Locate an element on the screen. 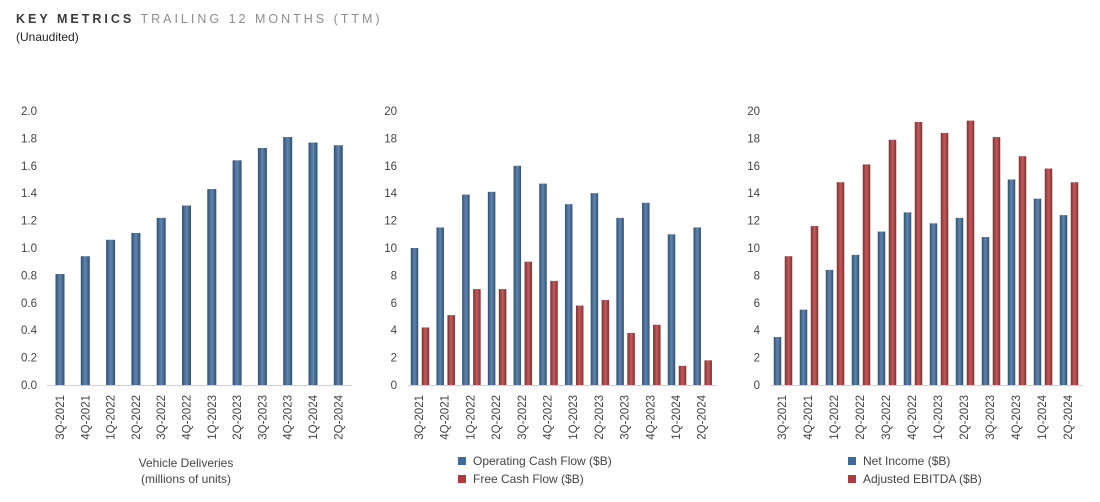  legend-label: Operating Cash Flow ($B) is located at coordinates (542, 461).